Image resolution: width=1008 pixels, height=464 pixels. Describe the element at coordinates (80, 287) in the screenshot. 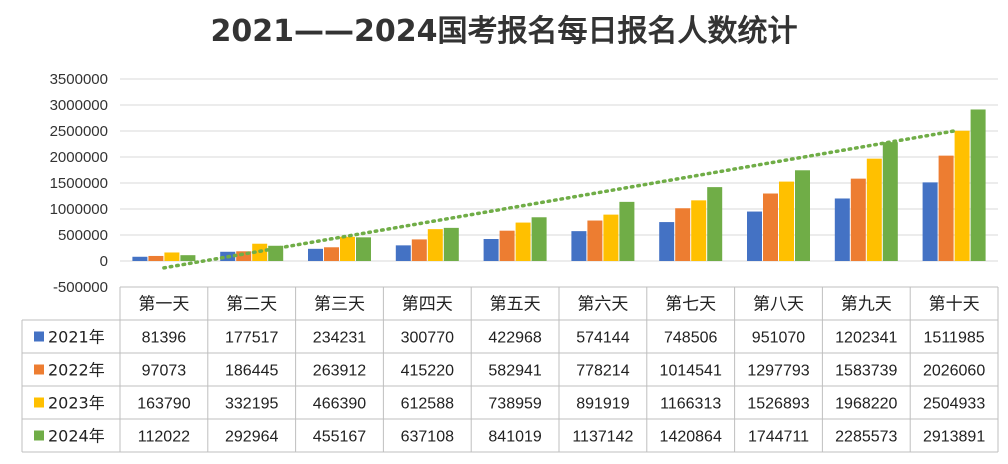

I see `y-tick-label: -500000` at that location.